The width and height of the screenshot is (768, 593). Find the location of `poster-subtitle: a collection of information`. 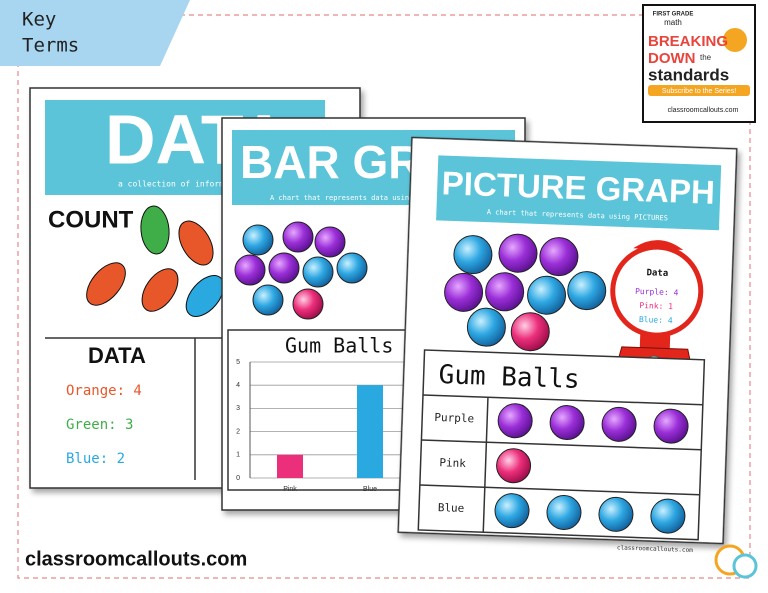

poster-subtitle: a collection of information is located at coordinates (183, 184).